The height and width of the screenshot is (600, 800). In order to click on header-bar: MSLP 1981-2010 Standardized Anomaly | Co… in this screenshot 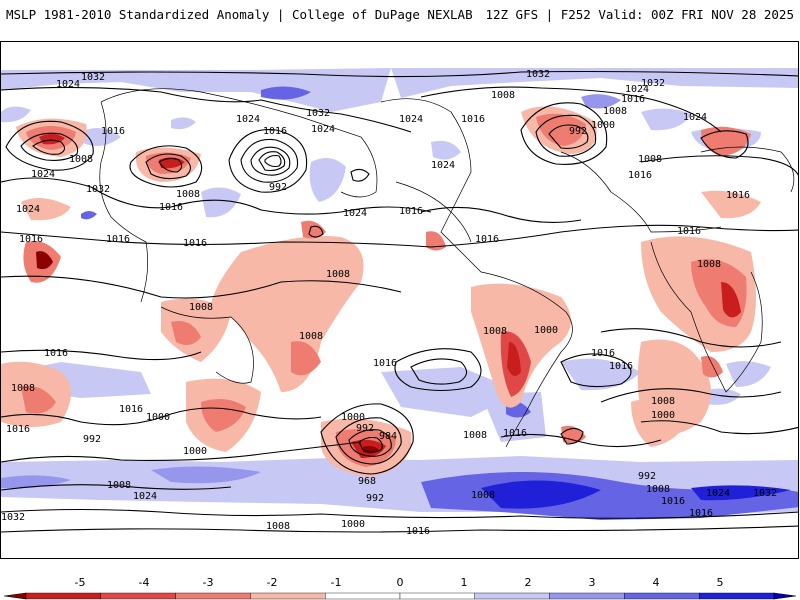, I will do `click(400, 20)`.